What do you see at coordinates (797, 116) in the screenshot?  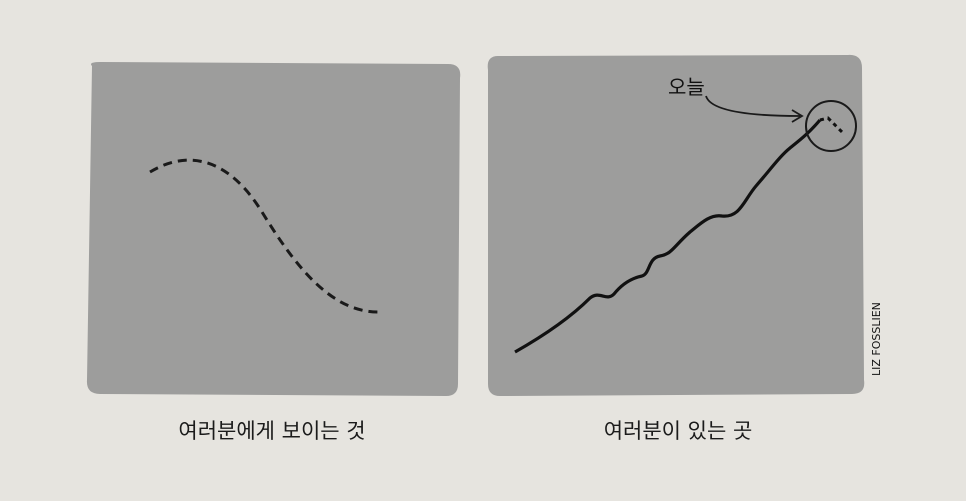 I see `arrow-head` at bounding box center [797, 116].